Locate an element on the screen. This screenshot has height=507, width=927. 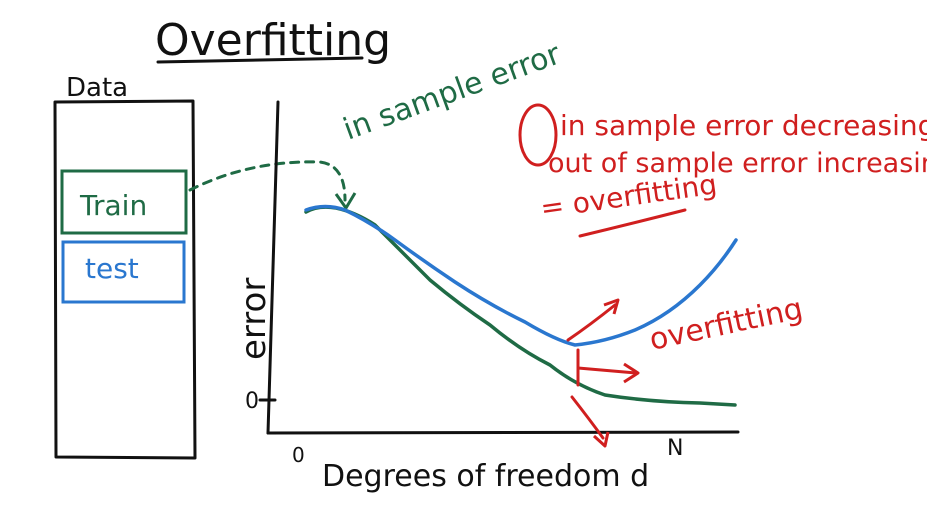
train-pointer-arrow is located at coordinates (267, 181).